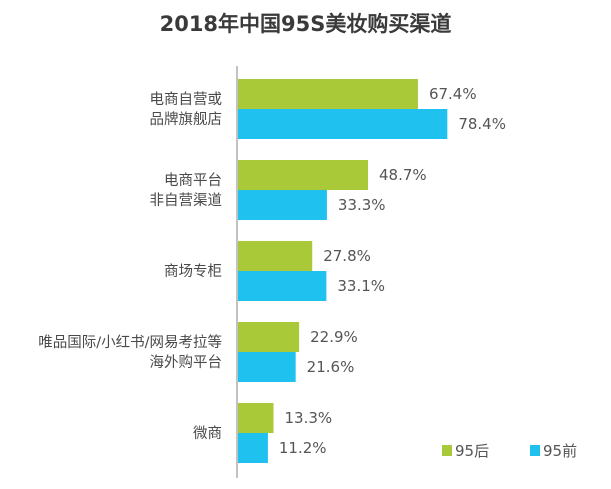  What do you see at coordinates (362, 205) in the screenshot?
I see `value-label: 33.3%` at bounding box center [362, 205].